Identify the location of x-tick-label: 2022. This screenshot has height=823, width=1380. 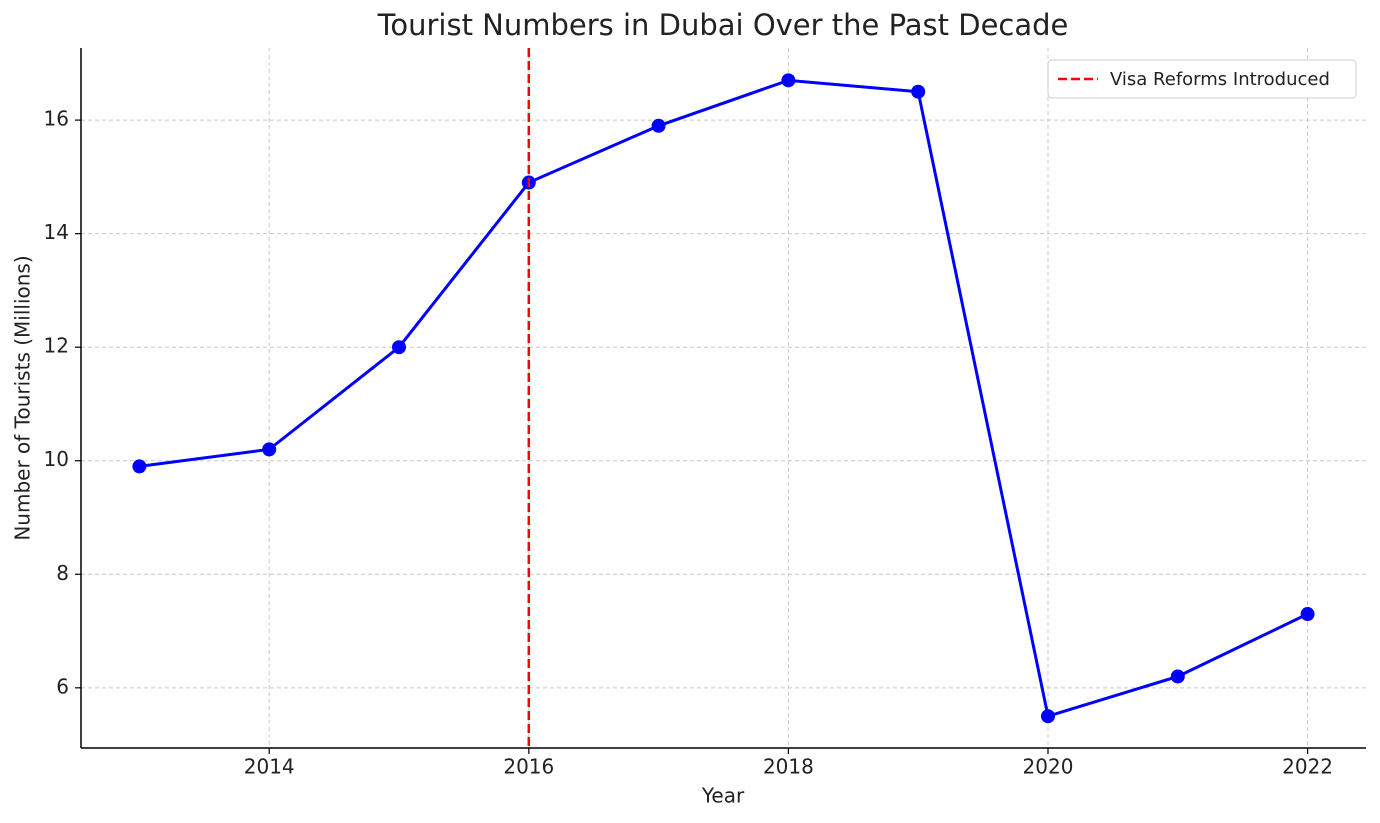
(1307, 767).